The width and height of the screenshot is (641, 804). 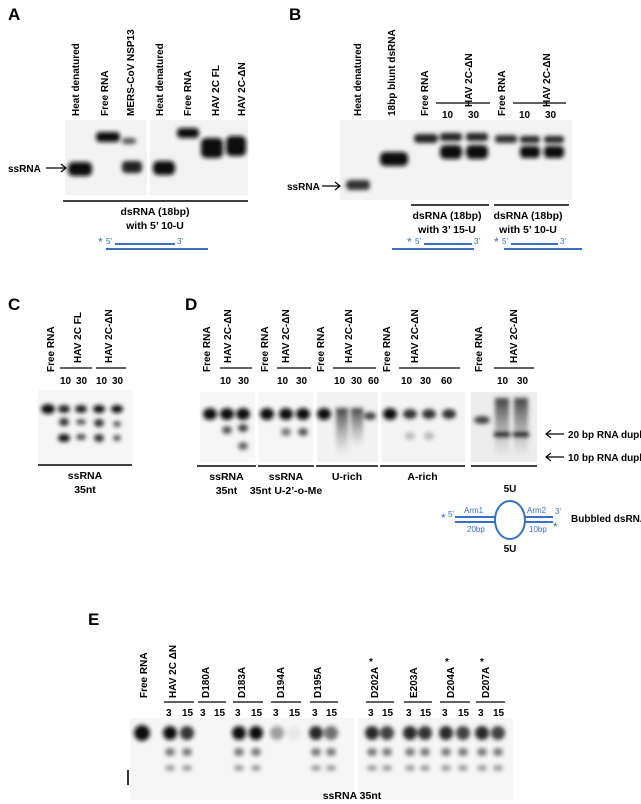 I want to click on caption-a-1: dsRNA (18bp), so click(x=154, y=212).